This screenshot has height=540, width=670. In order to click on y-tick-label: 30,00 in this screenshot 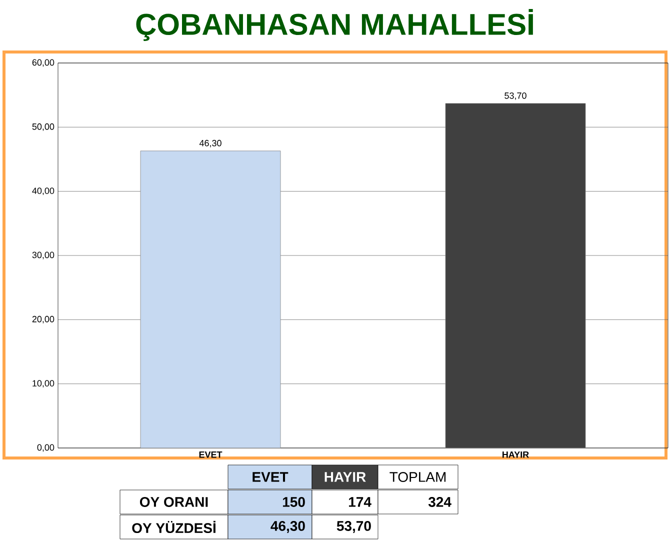, I will do `click(43, 256)`.